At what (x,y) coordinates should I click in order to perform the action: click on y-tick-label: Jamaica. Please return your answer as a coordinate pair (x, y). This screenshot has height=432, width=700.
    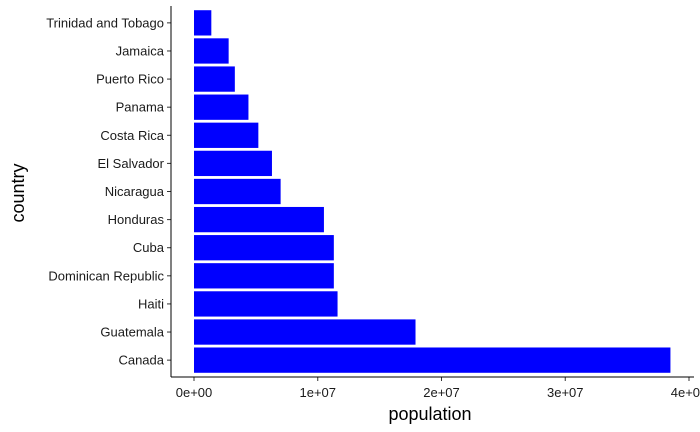
    Looking at the image, I should click on (140, 50).